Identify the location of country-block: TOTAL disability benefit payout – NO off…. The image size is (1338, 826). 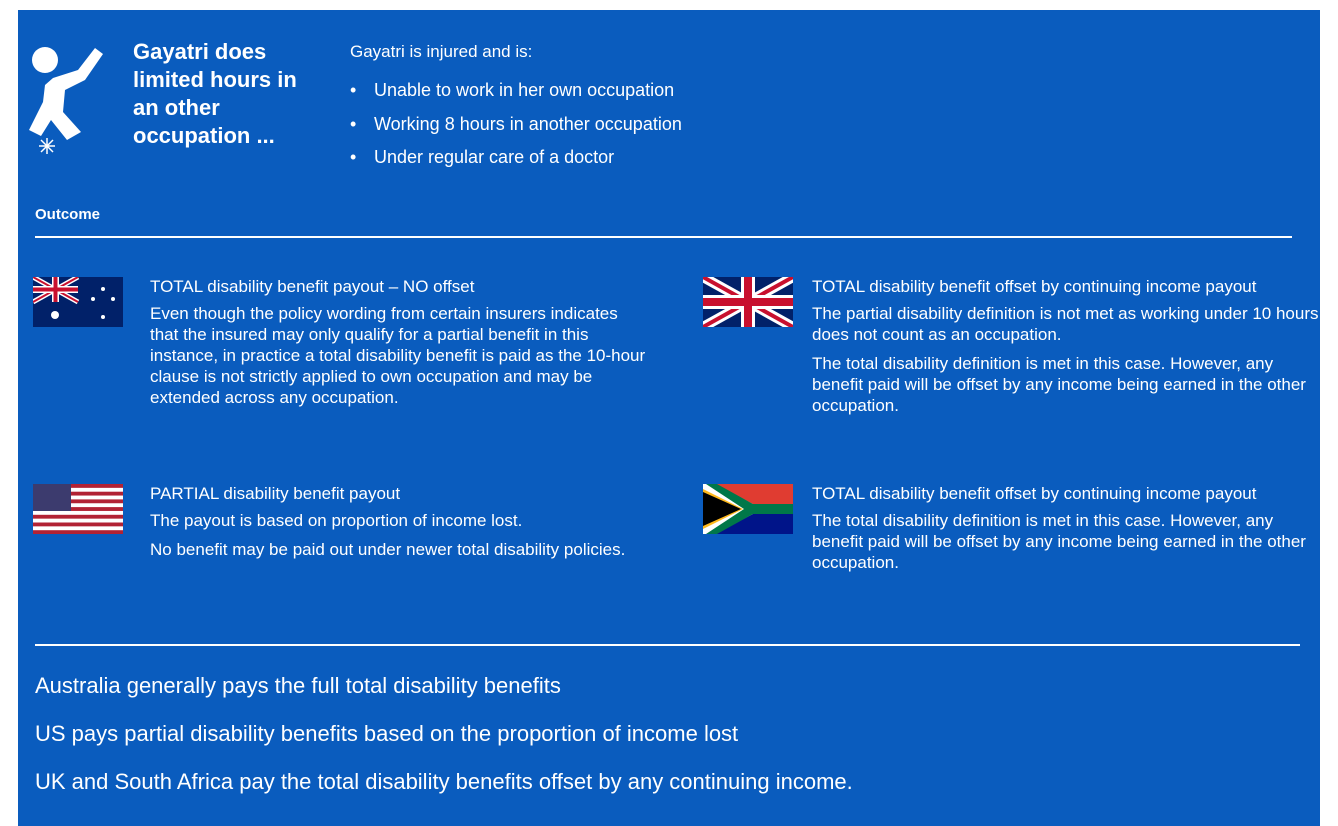
(400, 346).